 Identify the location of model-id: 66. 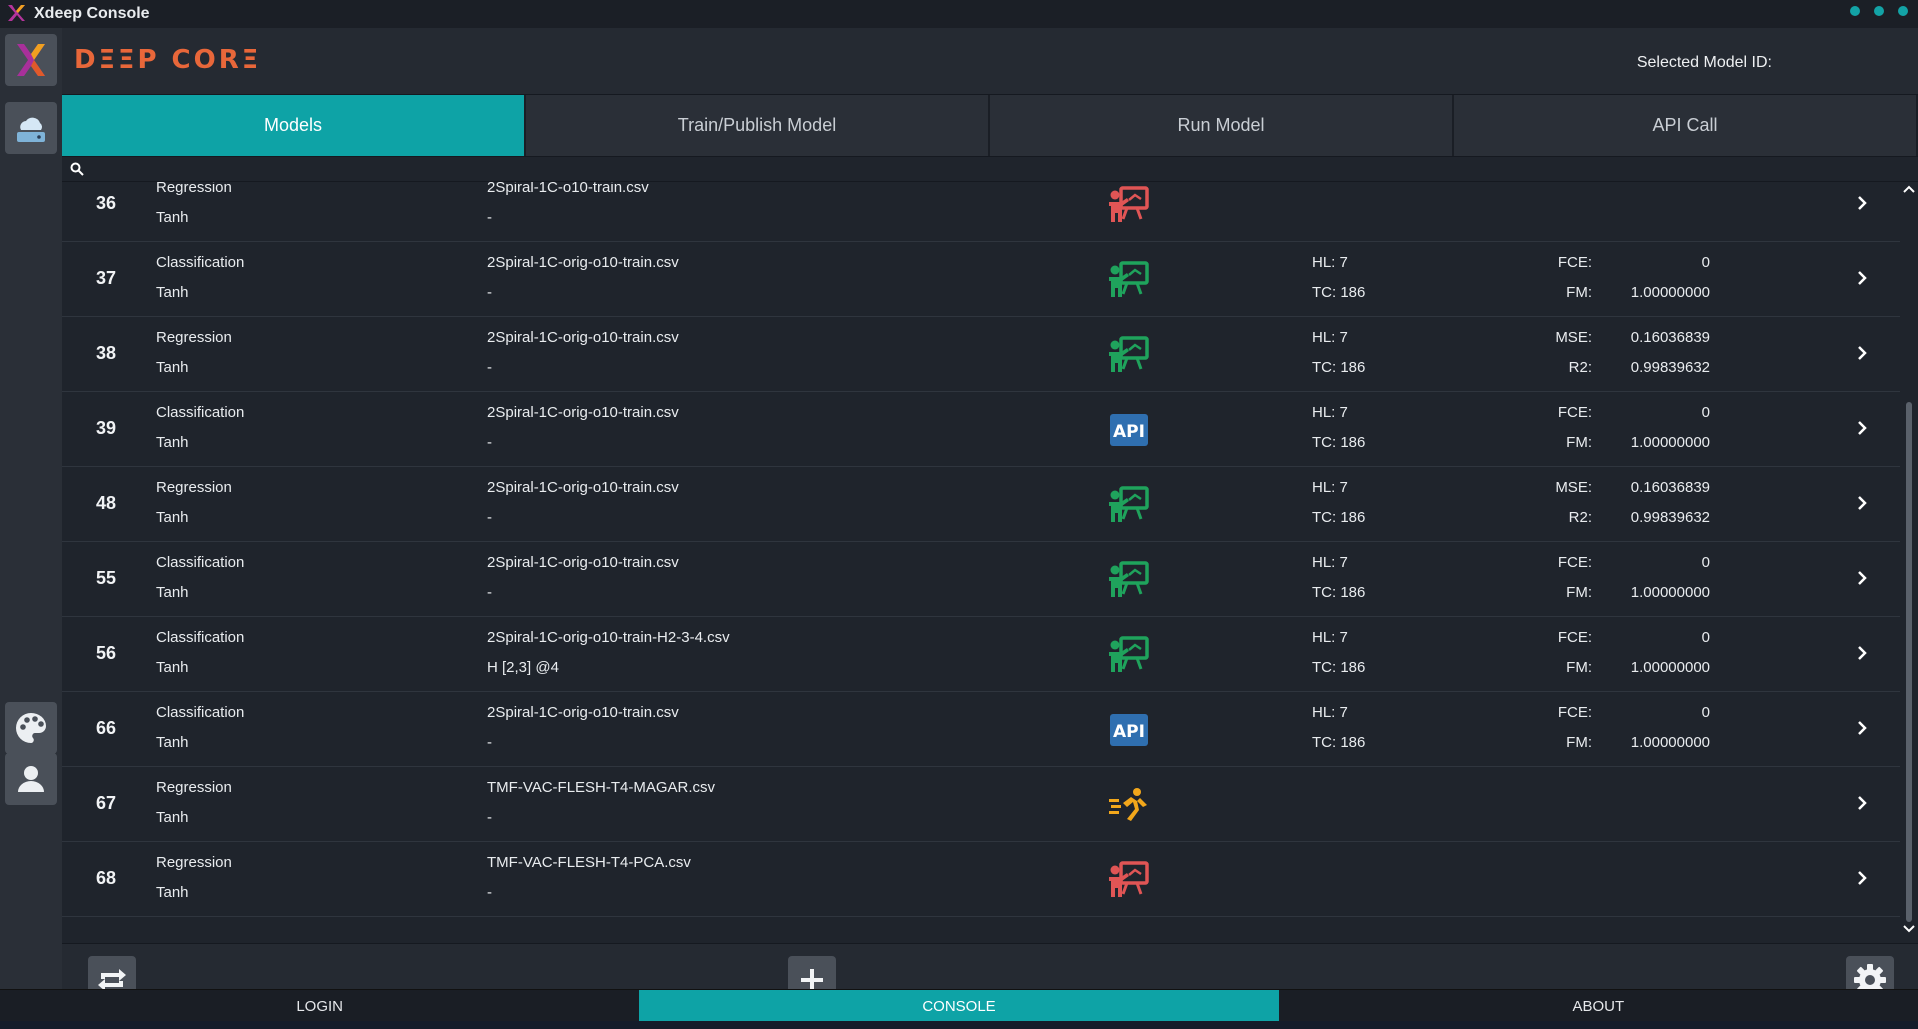
(106, 728).